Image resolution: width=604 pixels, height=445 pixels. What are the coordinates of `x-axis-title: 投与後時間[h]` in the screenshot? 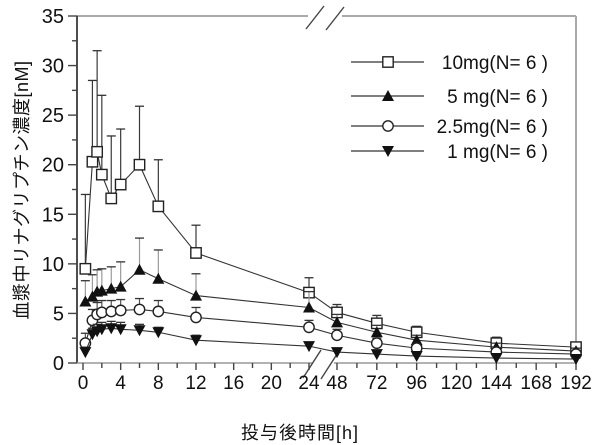 It's located at (300, 433).